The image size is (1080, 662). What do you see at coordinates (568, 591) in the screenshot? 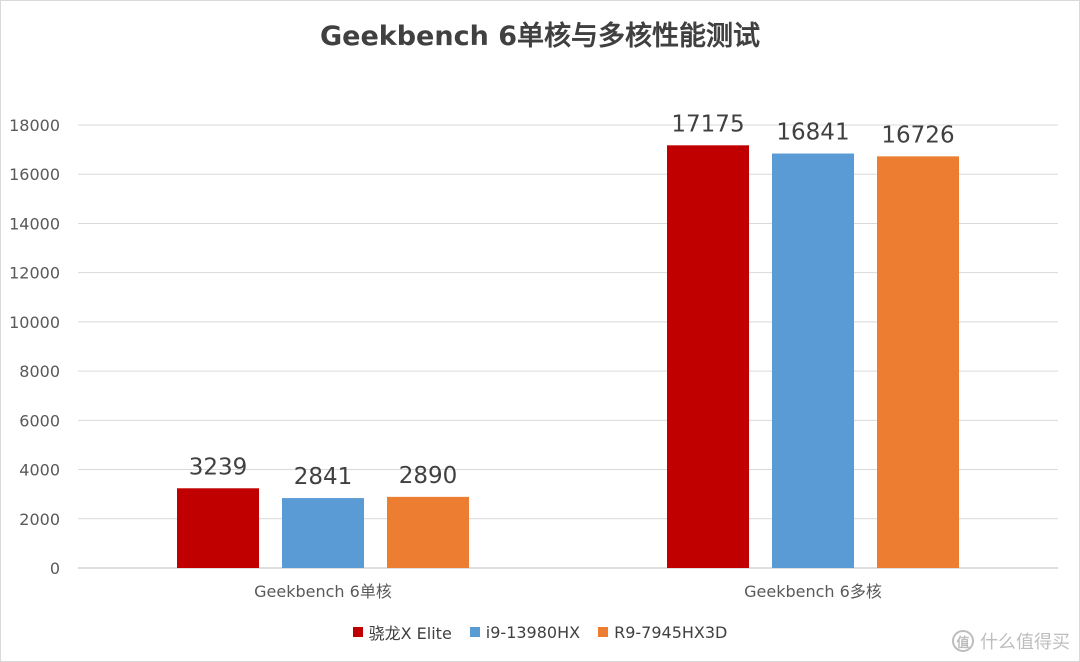
I see `x-axis-ticks: Geekbench 6单核 Geekbench 6多核` at bounding box center [568, 591].